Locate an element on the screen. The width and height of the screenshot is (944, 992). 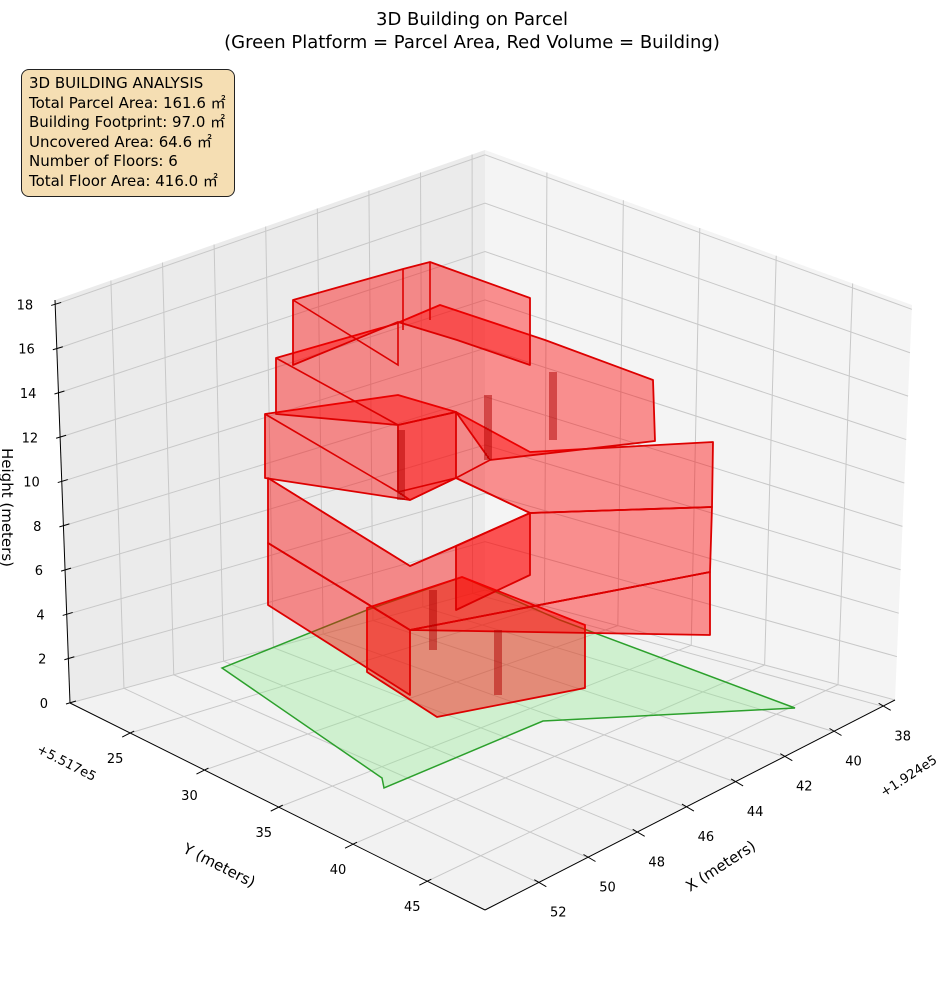
z-tick-label: 12 is located at coordinates (30, 438).